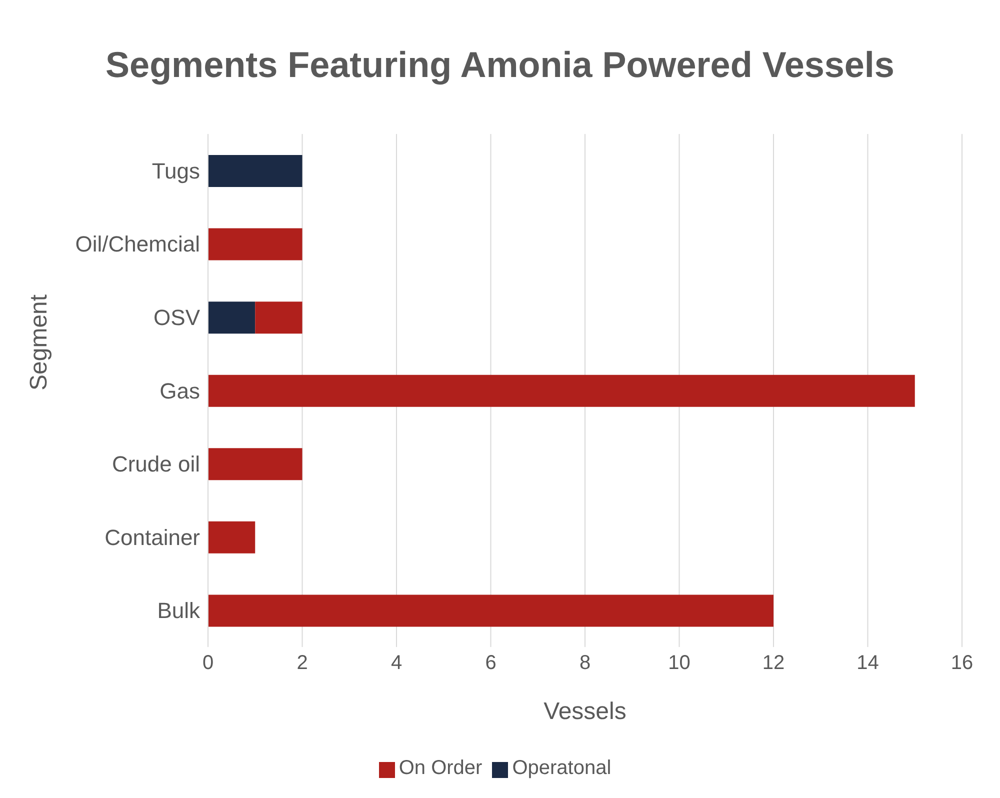 Image resolution: width=1000 pixels, height=798 pixels. What do you see at coordinates (585, 712) in the screenshot?
I see `x-axis-title: Vessels` at bounding box center [585, 712].